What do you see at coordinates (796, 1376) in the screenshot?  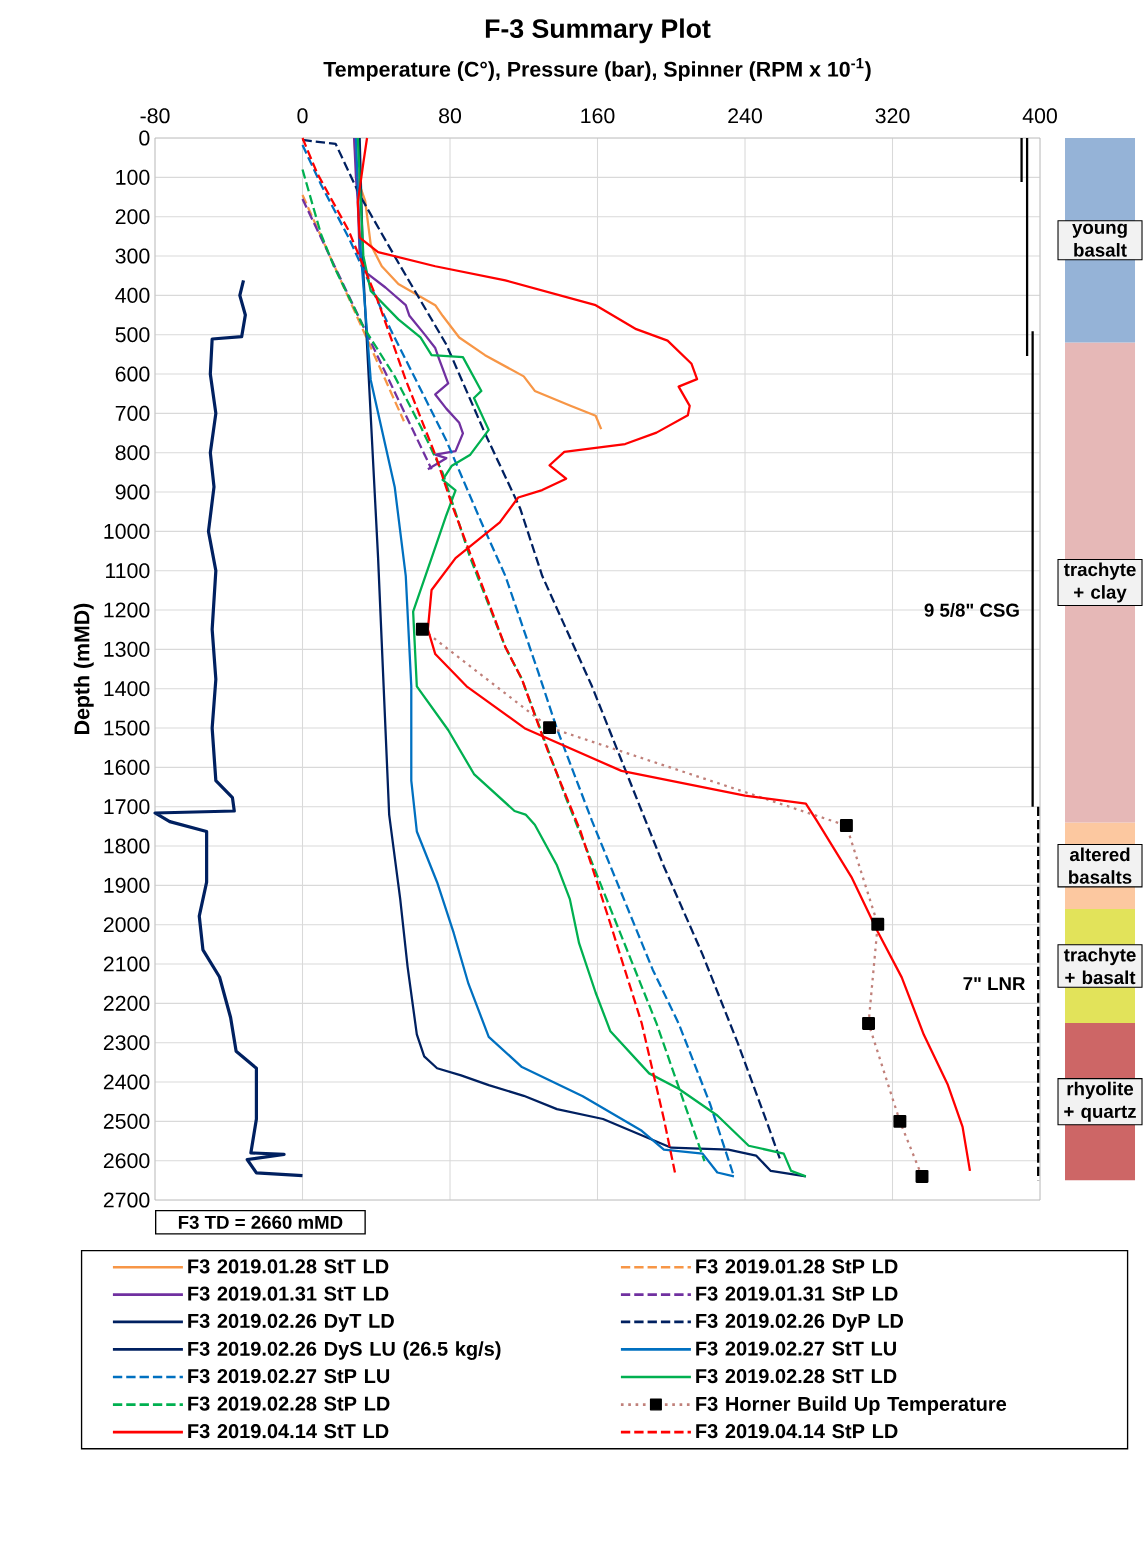 I see `legend-label: F3 2019.02.28 StT LD` at bounding box center [796, 1376].